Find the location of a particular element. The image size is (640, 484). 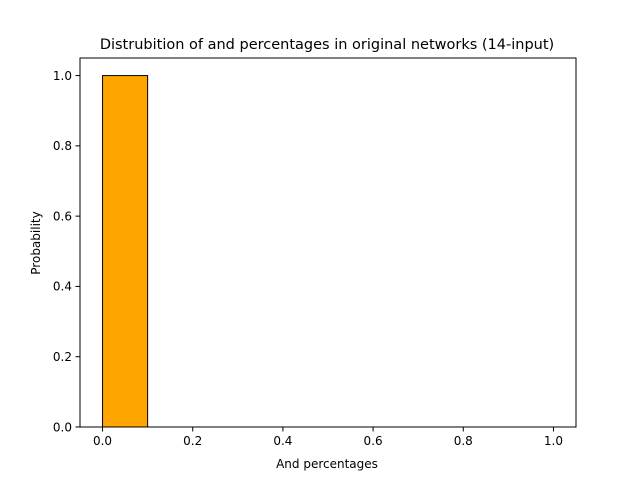

x-tick-label-3: 0.6 is located at coordinates (373, 441).